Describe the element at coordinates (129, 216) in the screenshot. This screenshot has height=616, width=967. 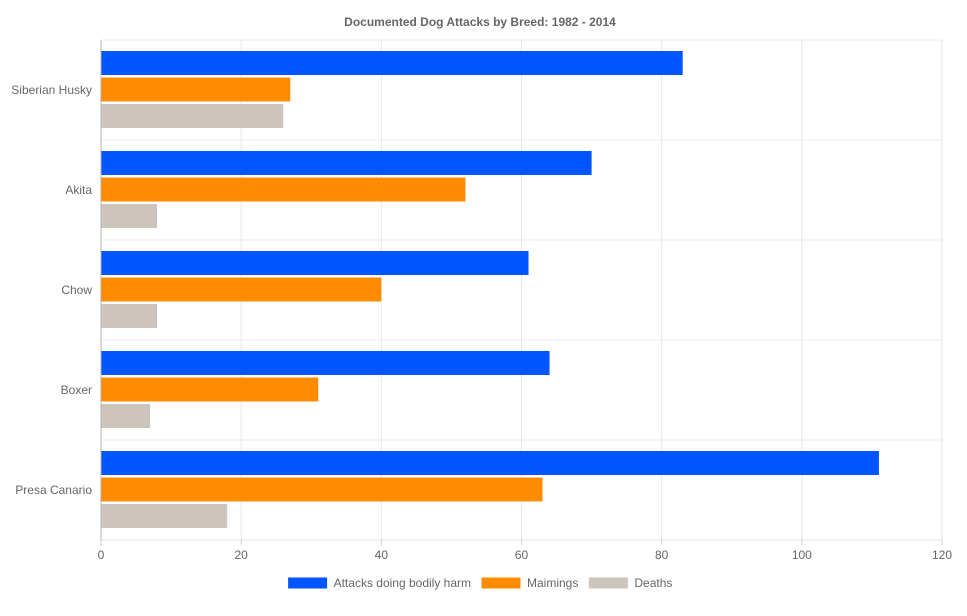
I see `bar-deaths-akita` at that location.